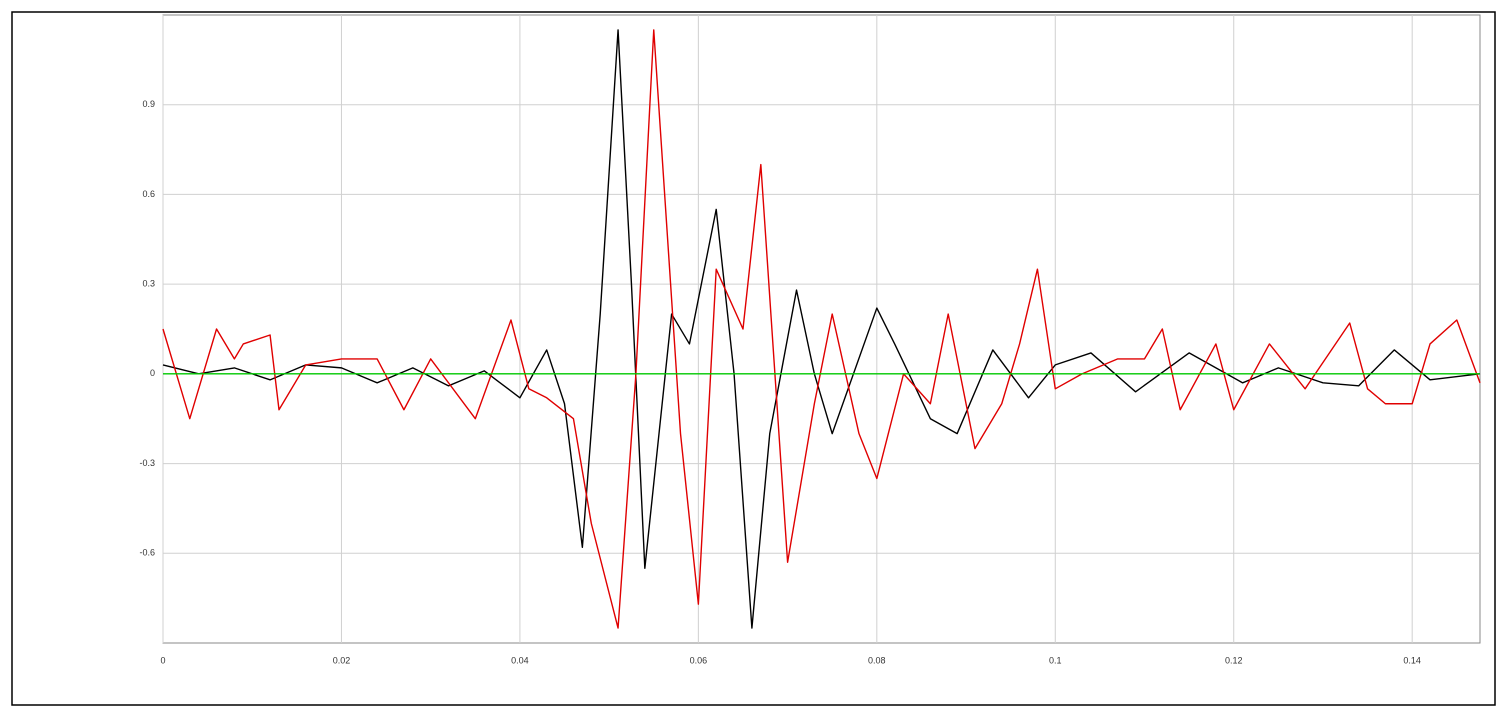  Describe the element at coordinates (699, 660) in the screenshot. I see `x-tick-label: 0.06` at that location.